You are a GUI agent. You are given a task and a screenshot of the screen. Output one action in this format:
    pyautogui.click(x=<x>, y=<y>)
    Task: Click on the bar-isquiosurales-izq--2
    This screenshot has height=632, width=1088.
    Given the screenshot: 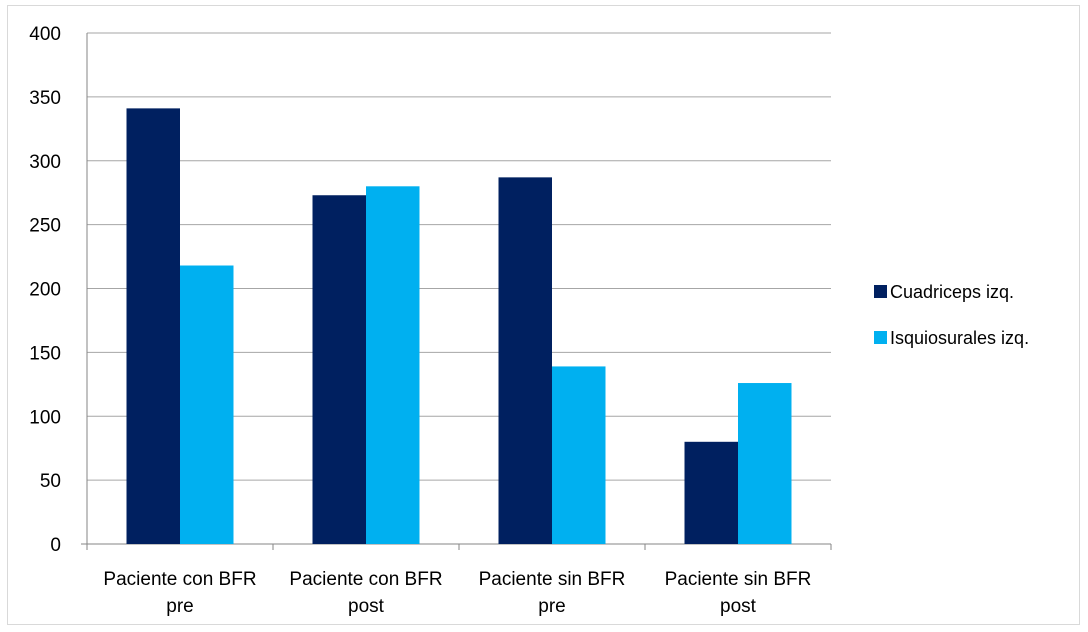 What is the action you would take?
    pyautogui.click(x=393, y=365)
    